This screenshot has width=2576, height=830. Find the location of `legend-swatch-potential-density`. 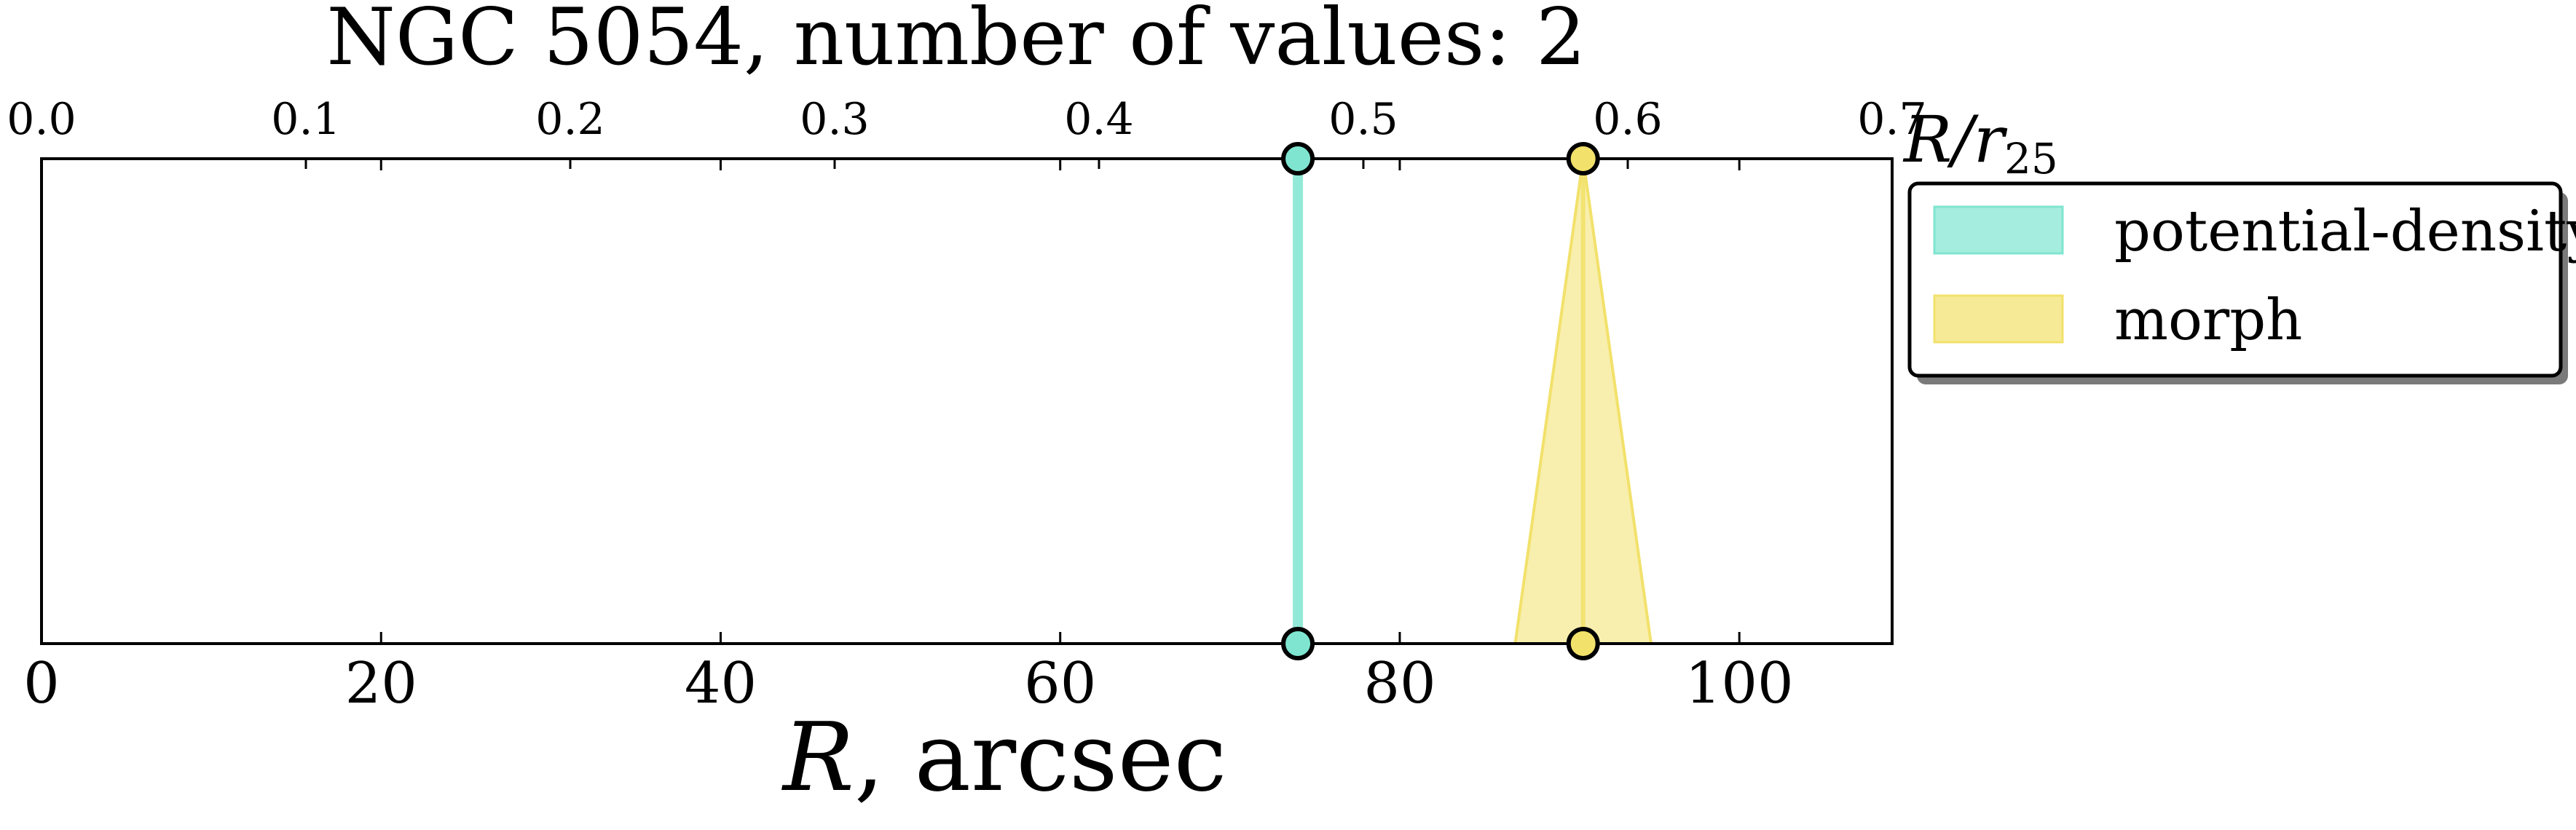

legend-swatch-potential-density is located at coordinates (1998, 230).